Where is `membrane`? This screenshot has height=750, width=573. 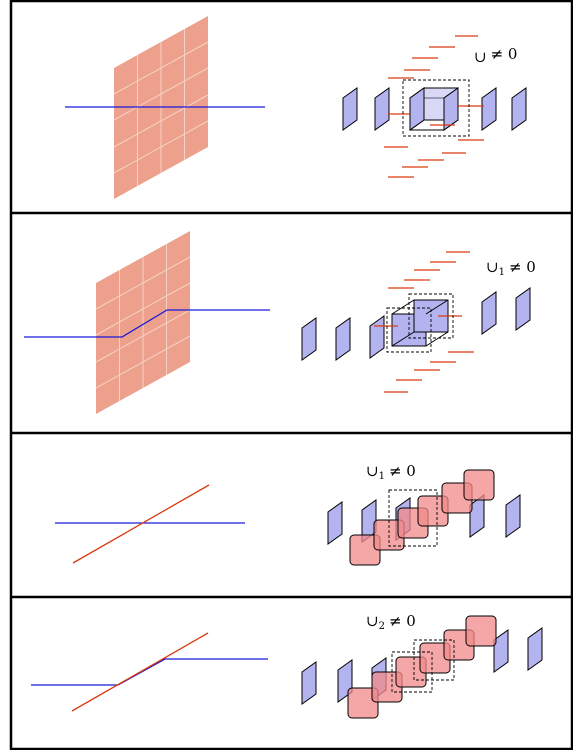 membrane is located at coordinates (143, 322).